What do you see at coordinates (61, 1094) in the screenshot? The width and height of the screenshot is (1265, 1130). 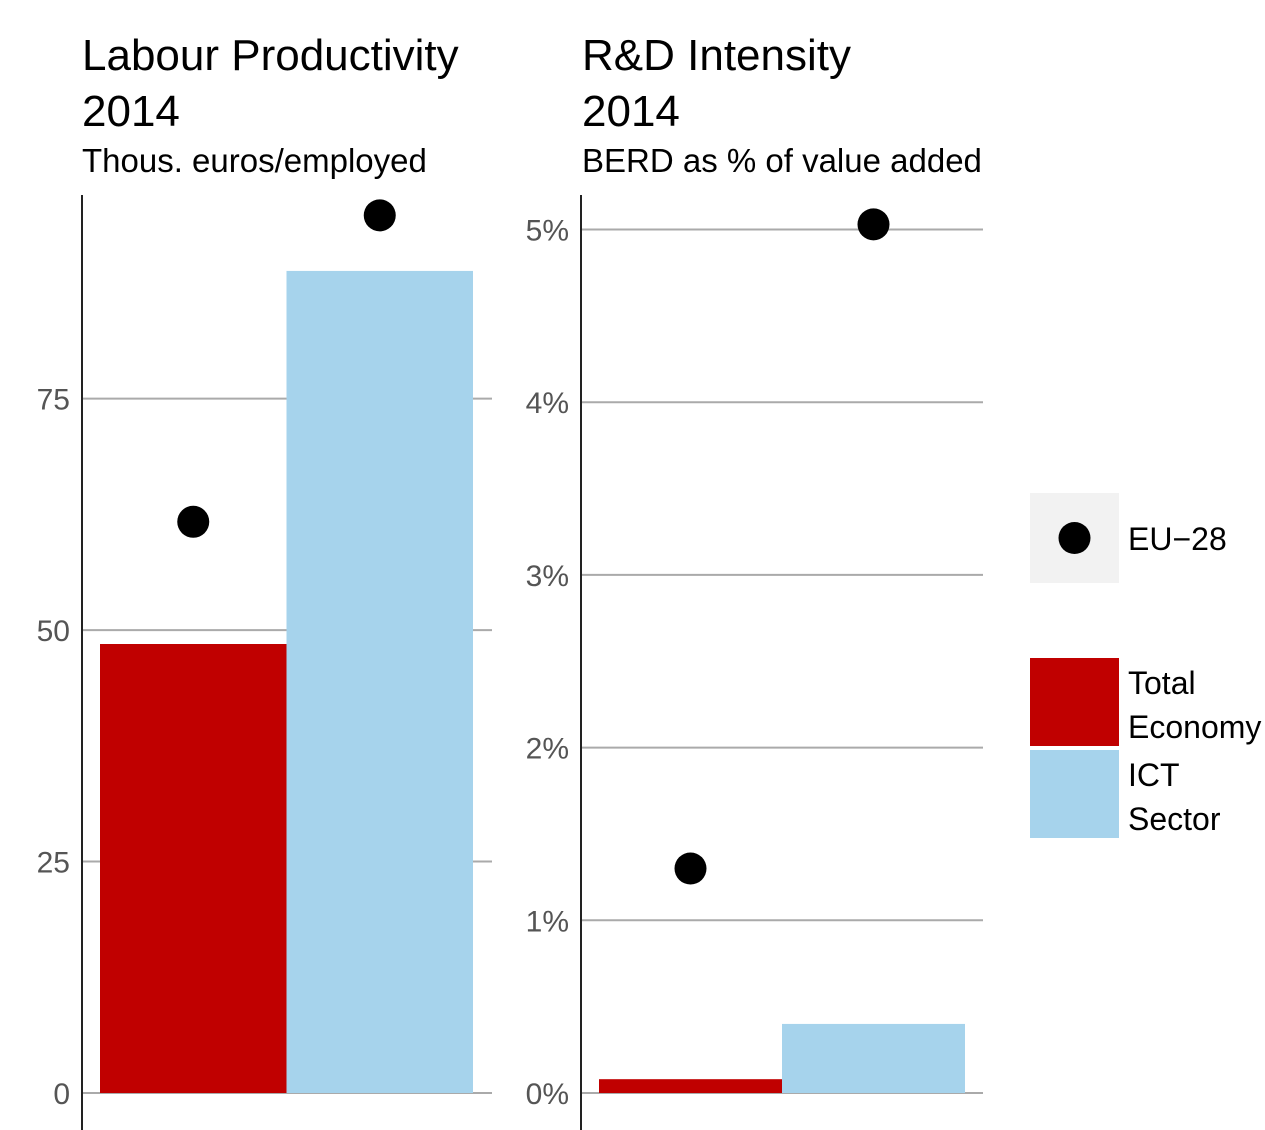 I see `y-tick-label: 0` at bounding box center [61, 1094].